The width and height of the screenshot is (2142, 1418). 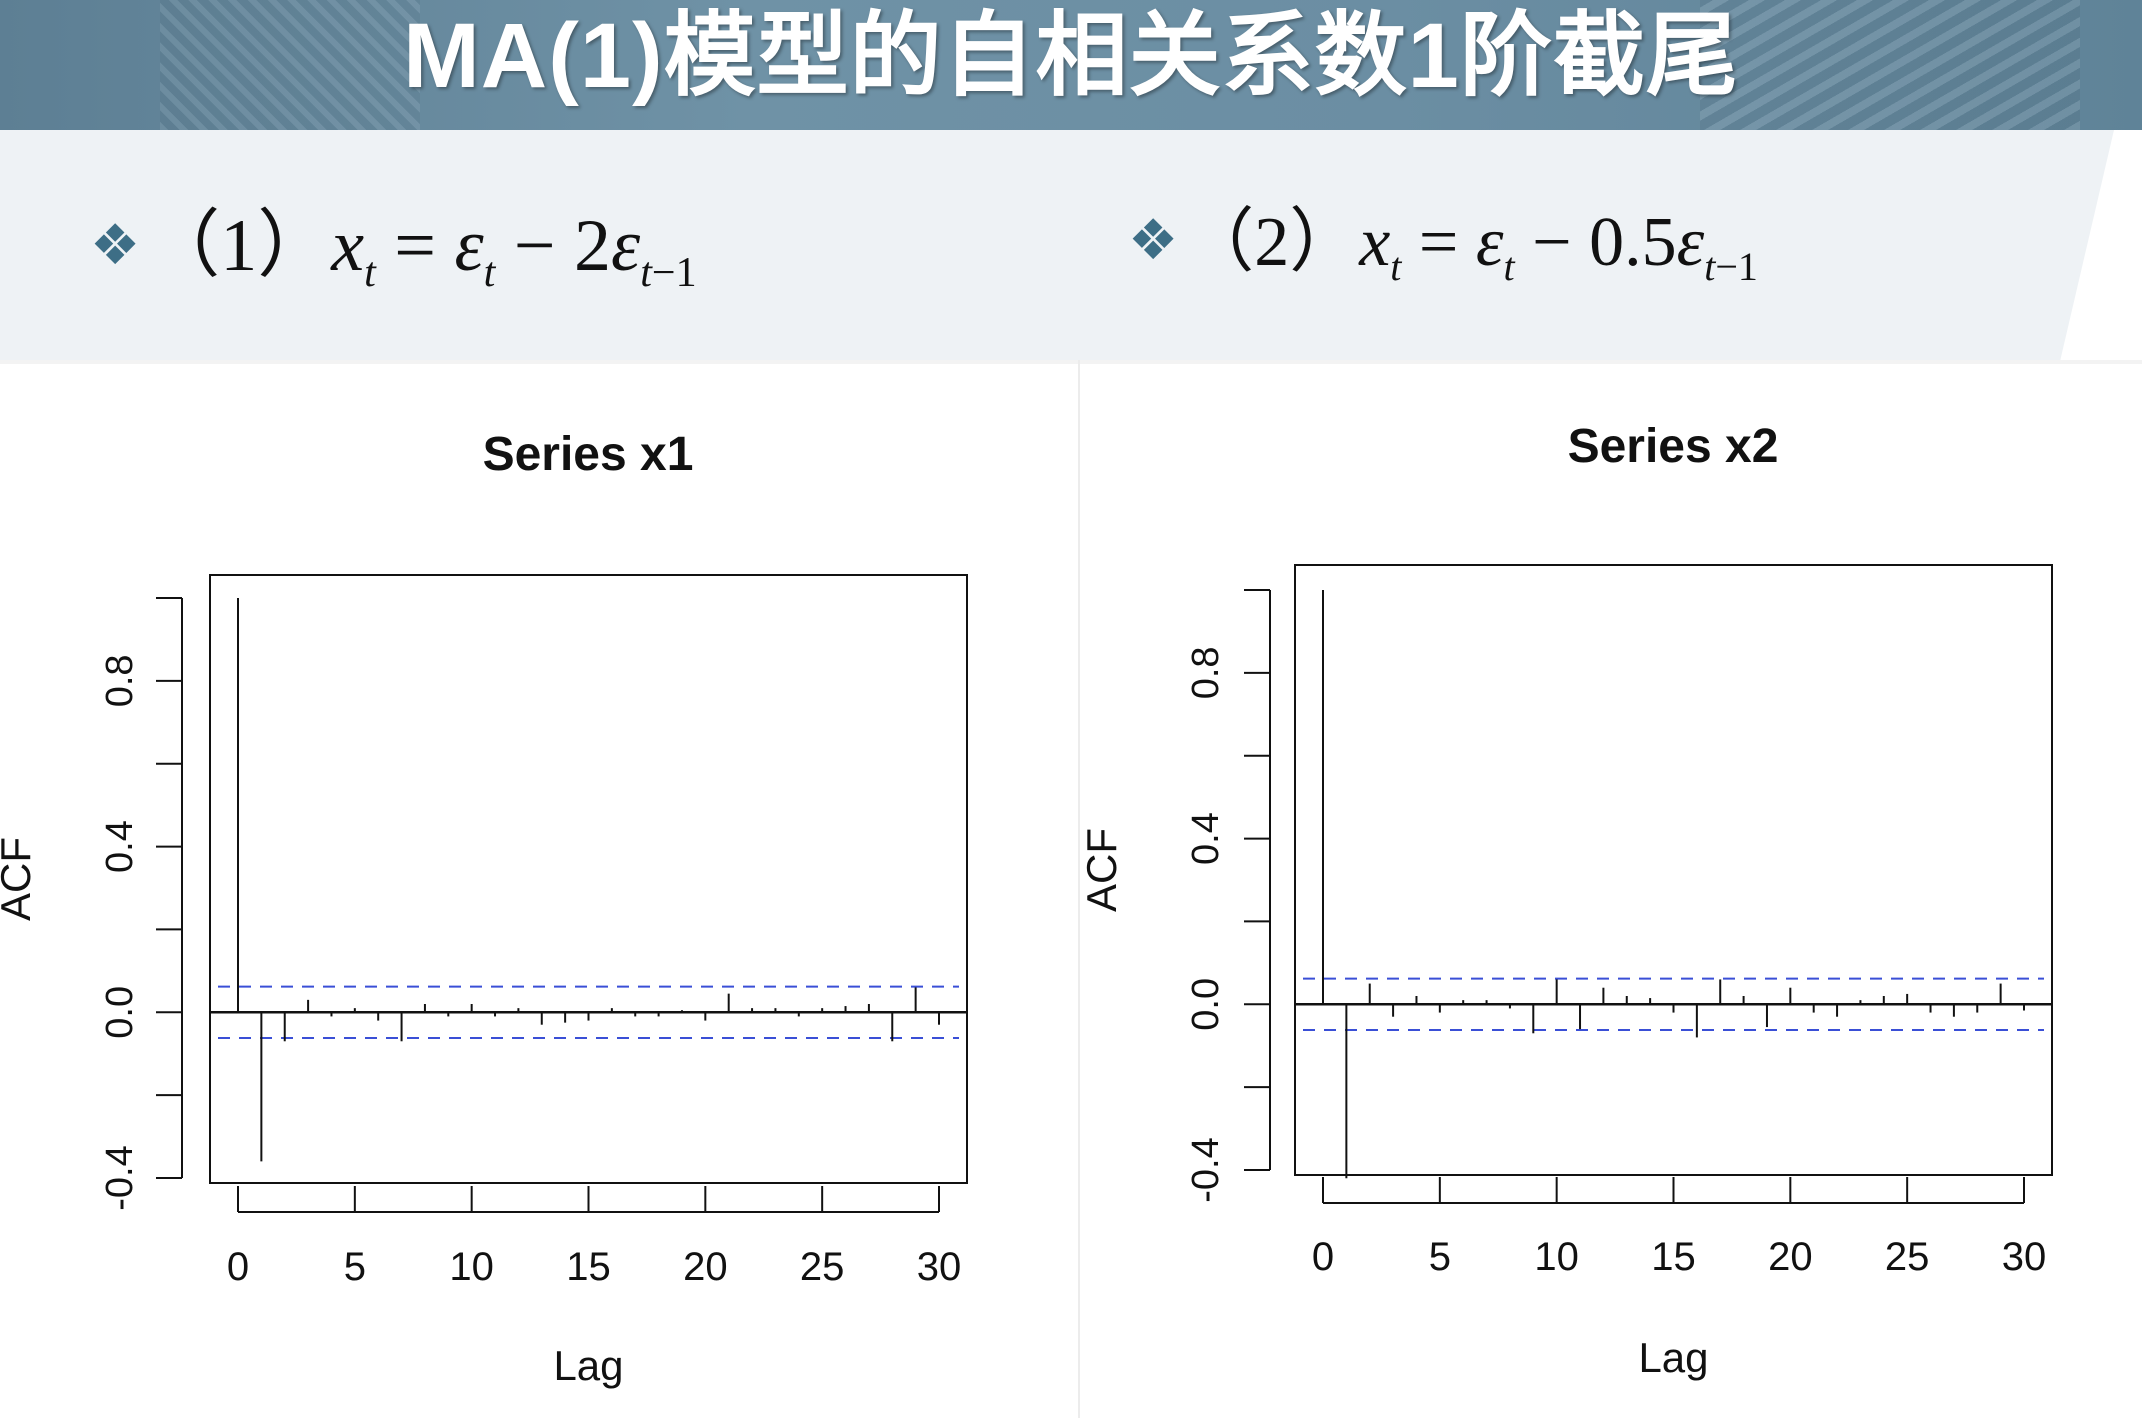 I want to click on formula-2-expr: xt = εt − 0.5εt−1, so click(x=1558, y=246).